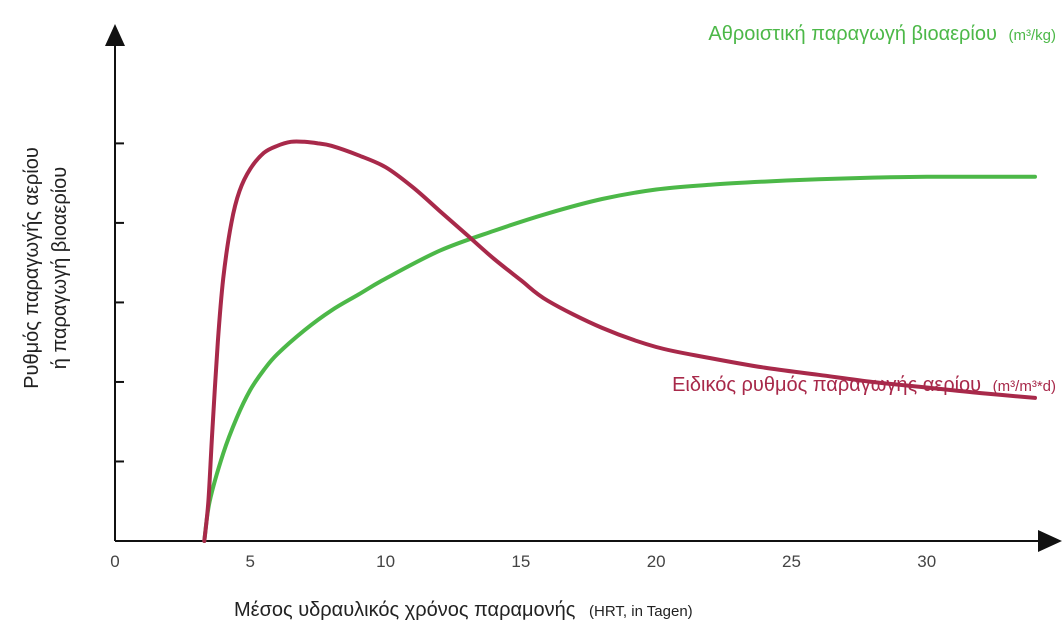 The width and height of the screenshot is (1064, 623). What do you see at coordinates (115, 35) in the screenshot?
I see `y-axis-arrow` at bounding box center [115, 35].